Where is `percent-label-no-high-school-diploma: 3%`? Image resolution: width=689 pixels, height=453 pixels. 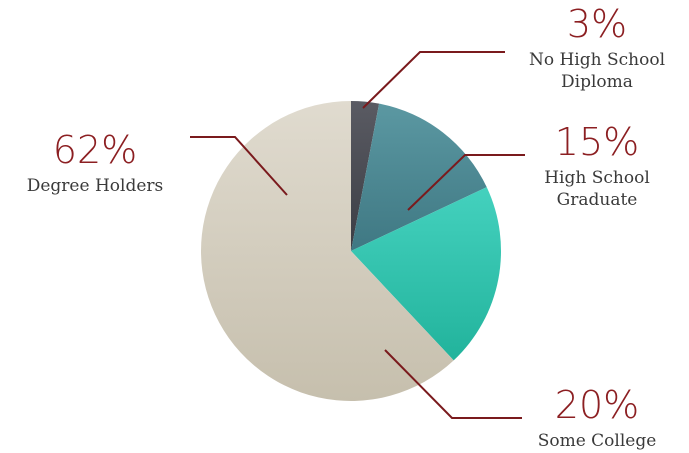
percent-label-no-high-school-diploma: 3% is located at coordinates (597, 24).